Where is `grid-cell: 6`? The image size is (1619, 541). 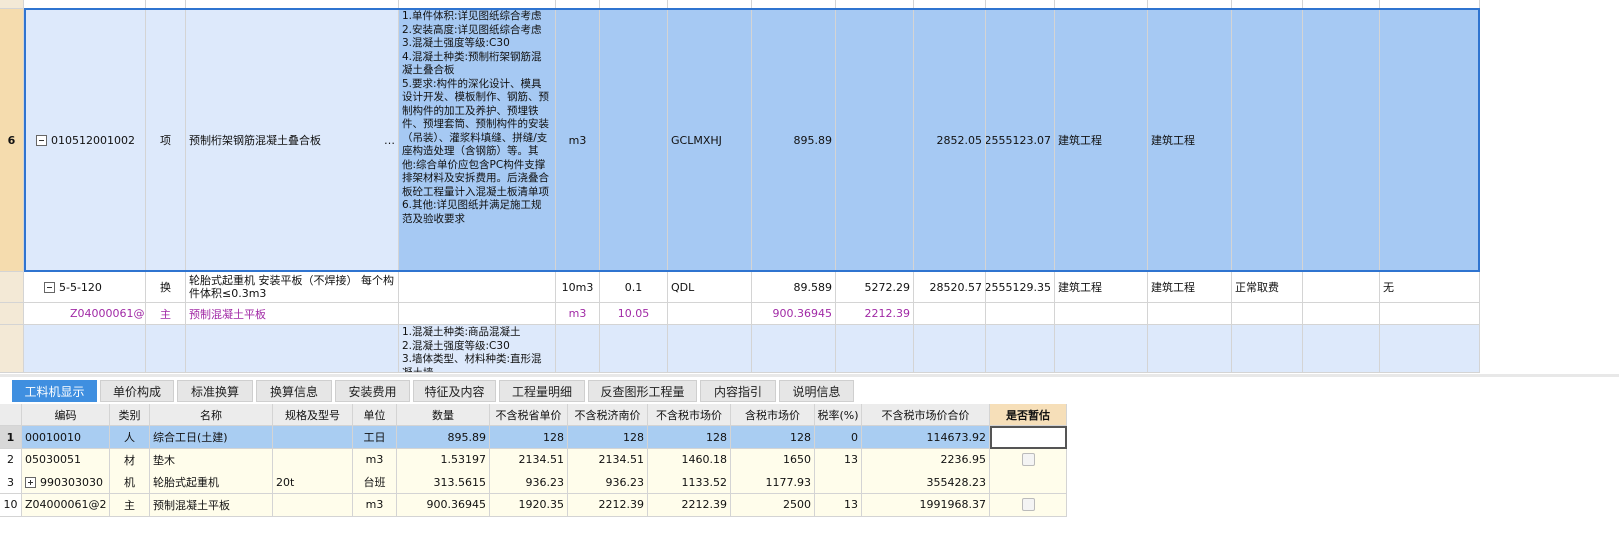
grid-cell: 6 is located at coordinates (12, 140).